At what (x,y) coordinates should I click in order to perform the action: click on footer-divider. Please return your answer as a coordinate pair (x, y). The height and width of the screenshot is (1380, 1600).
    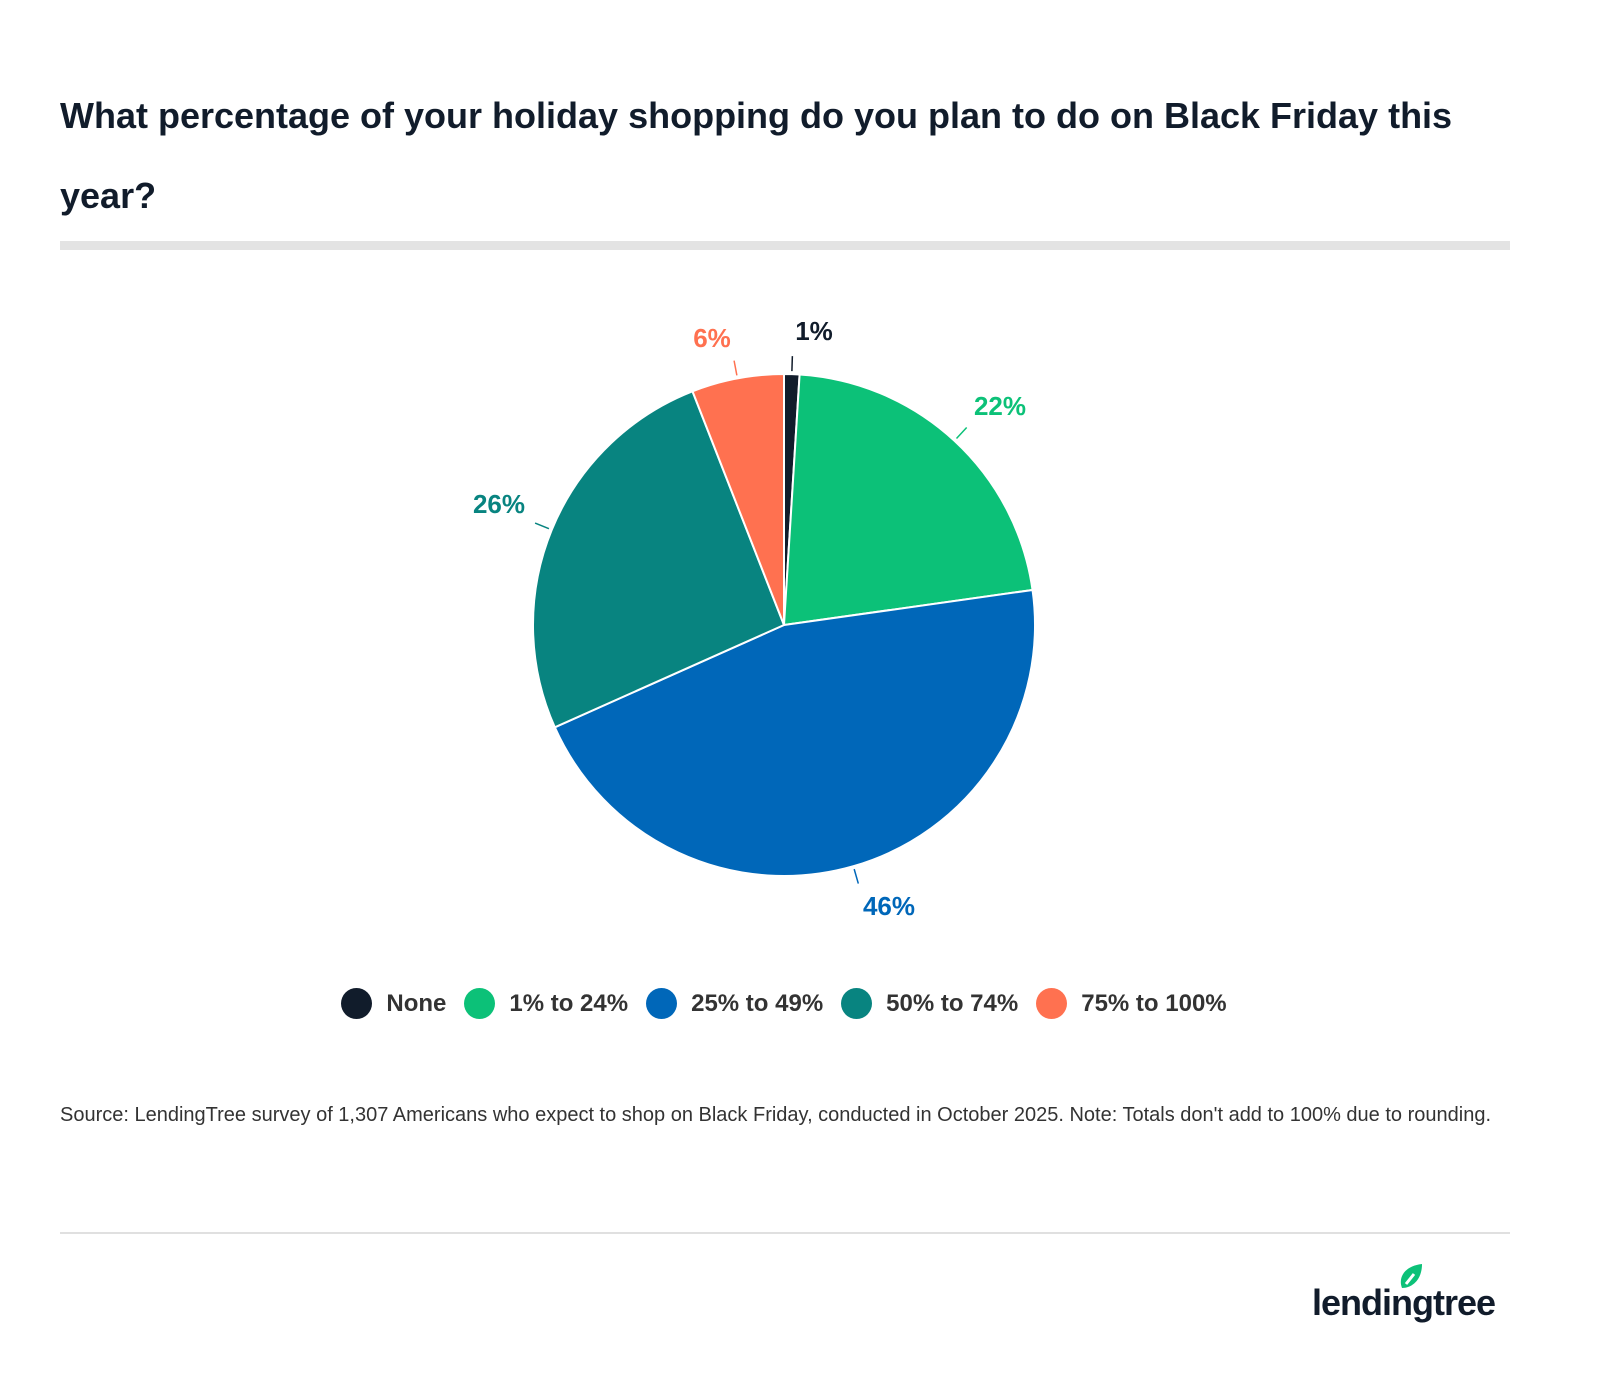
    Looking at the image, I should click on (785, 1233).